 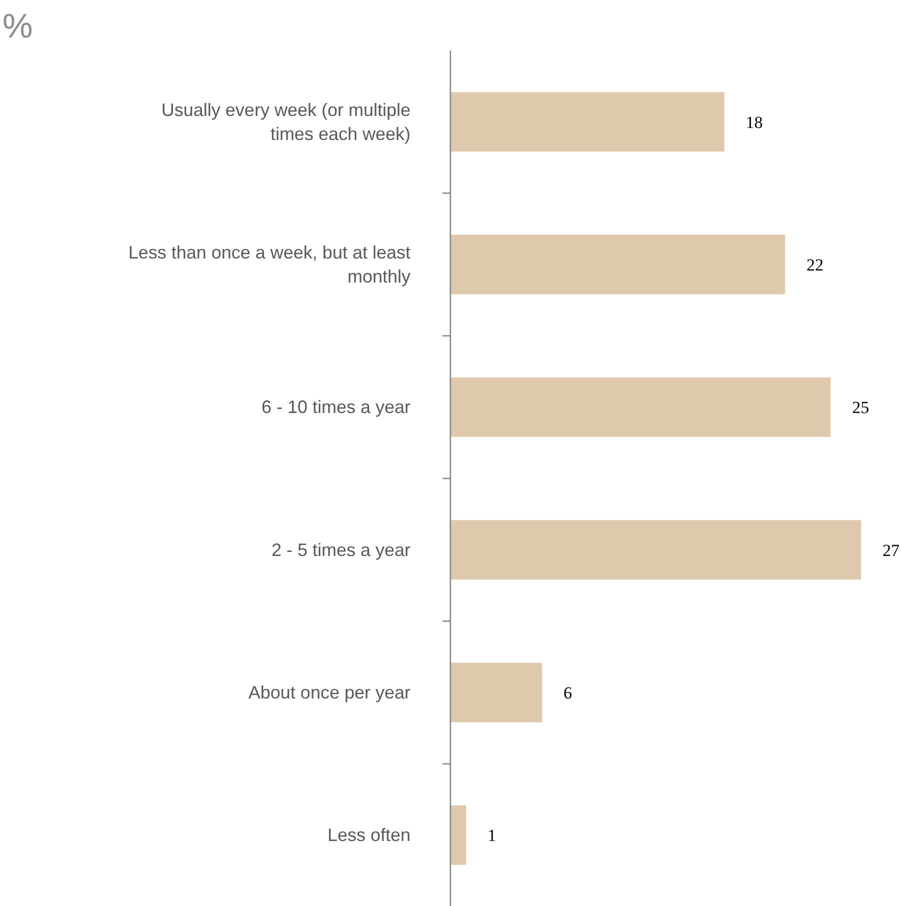 What do you see at coordinates (754, 122) in the screenshot?
I see `data-label: 18` at bounding box center [754, 122].